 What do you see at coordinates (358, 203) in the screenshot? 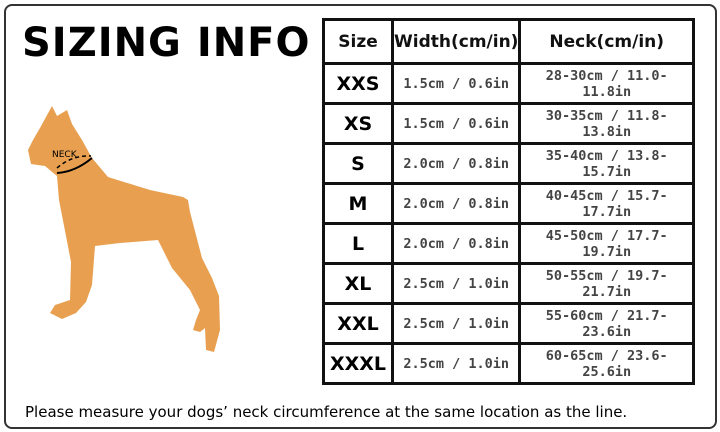
I see `size-cell: M` at bounding box center [358, 203].